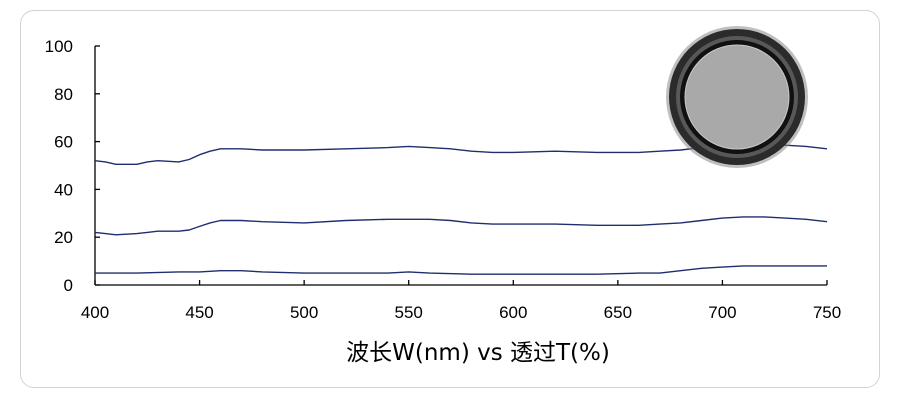  What do you see at coordinates (737, 97) in the screenshot?
I see `filter-icon` at bounding box center [737, 97].